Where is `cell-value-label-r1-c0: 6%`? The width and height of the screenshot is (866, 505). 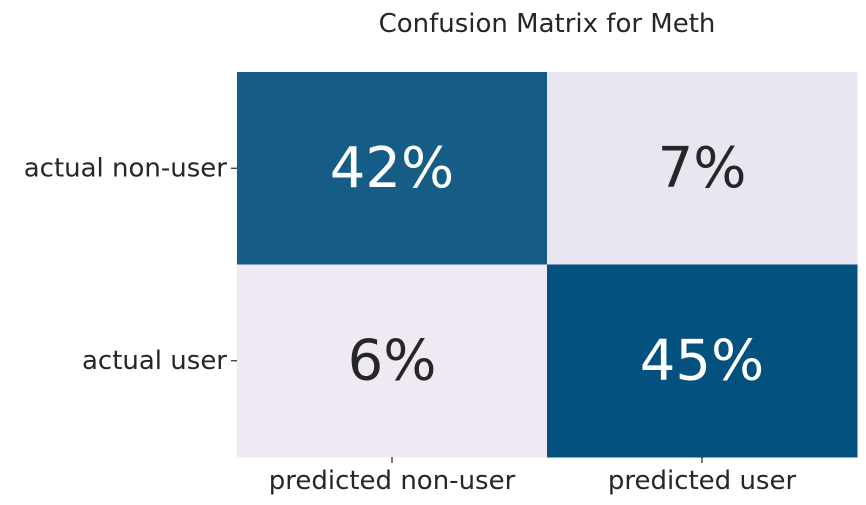 cell-value-label-r1-c0: 6% is located at coordinates (392, 360).